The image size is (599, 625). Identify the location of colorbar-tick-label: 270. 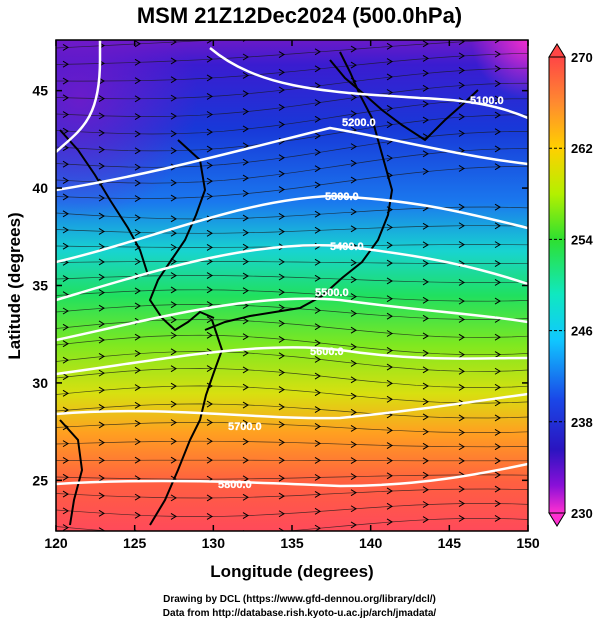
(582, 57).